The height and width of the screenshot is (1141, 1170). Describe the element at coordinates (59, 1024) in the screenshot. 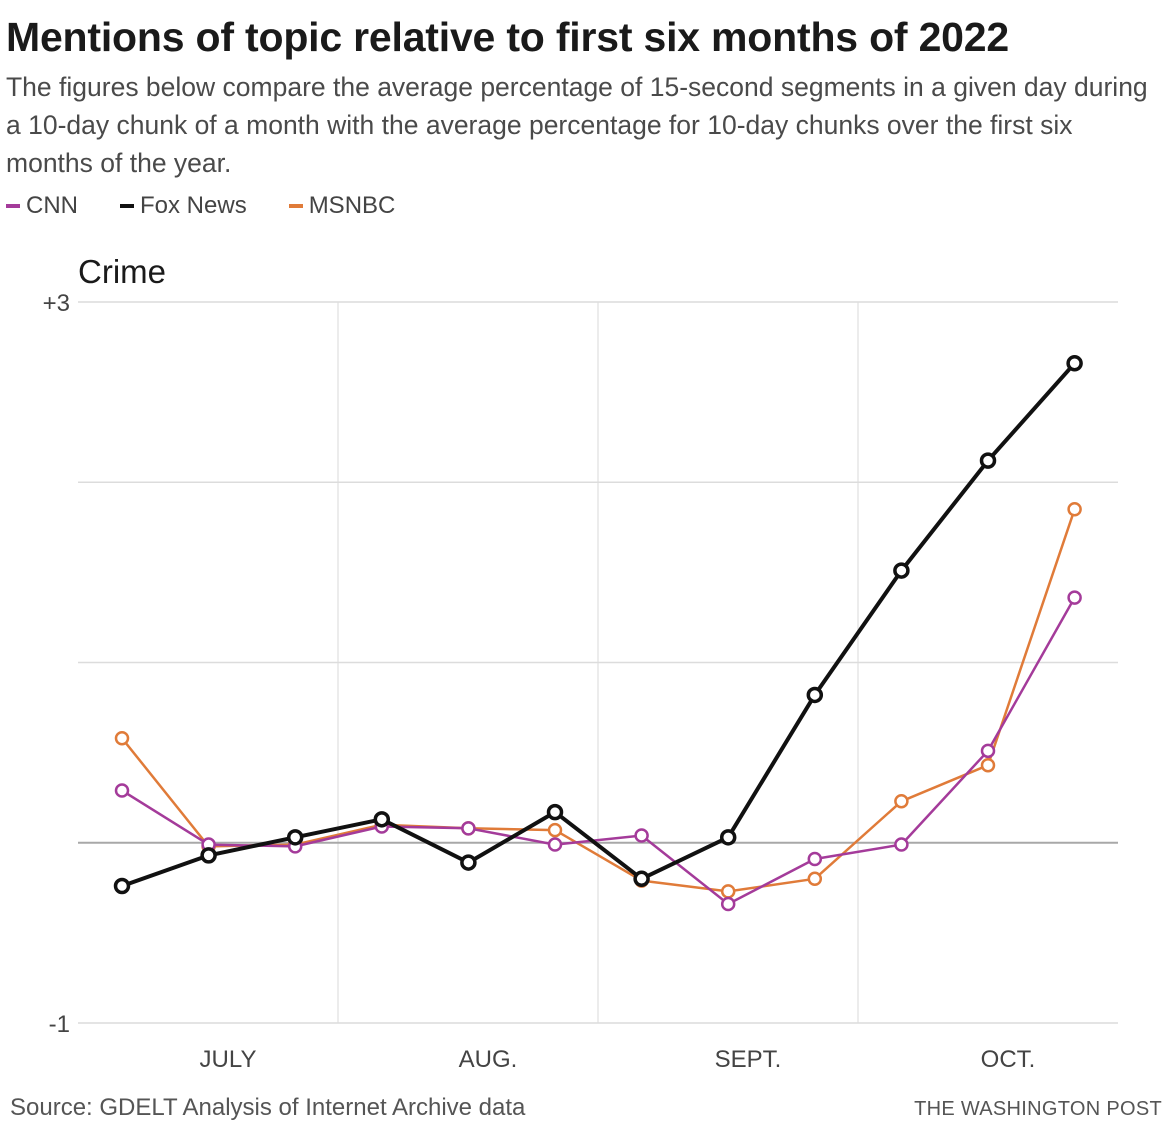

I see `y-tick-label: -1` at that location.